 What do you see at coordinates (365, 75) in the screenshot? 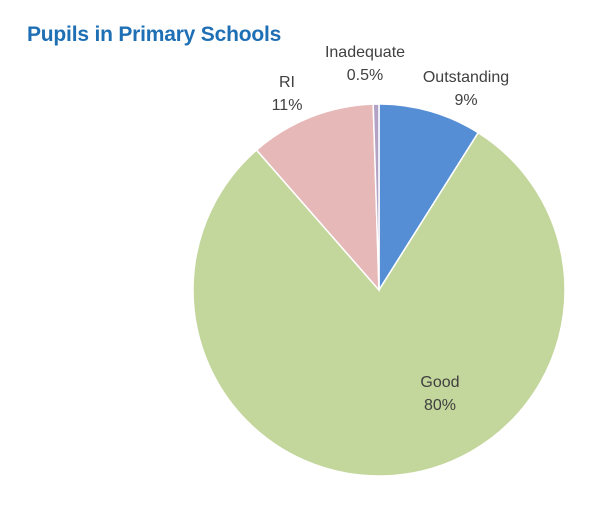
I see `slice-value-inadequate: 0.5%` at bounding box center [365, 75].